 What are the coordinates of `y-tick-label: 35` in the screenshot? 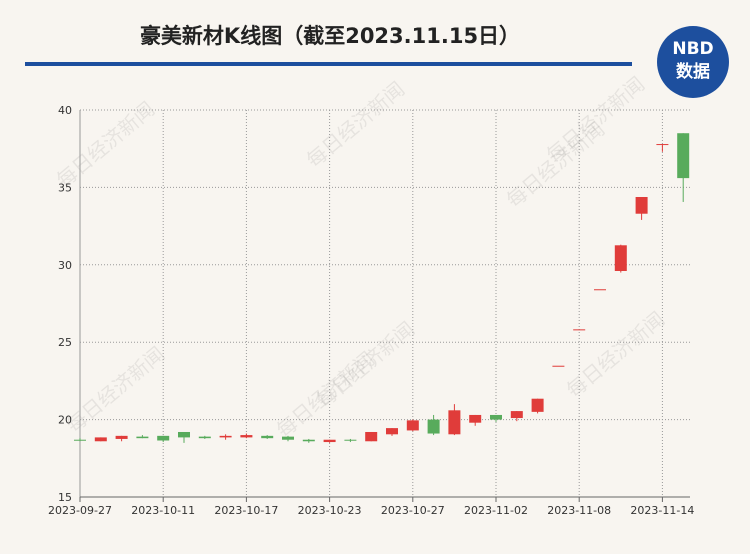 It's located at (65, 187).